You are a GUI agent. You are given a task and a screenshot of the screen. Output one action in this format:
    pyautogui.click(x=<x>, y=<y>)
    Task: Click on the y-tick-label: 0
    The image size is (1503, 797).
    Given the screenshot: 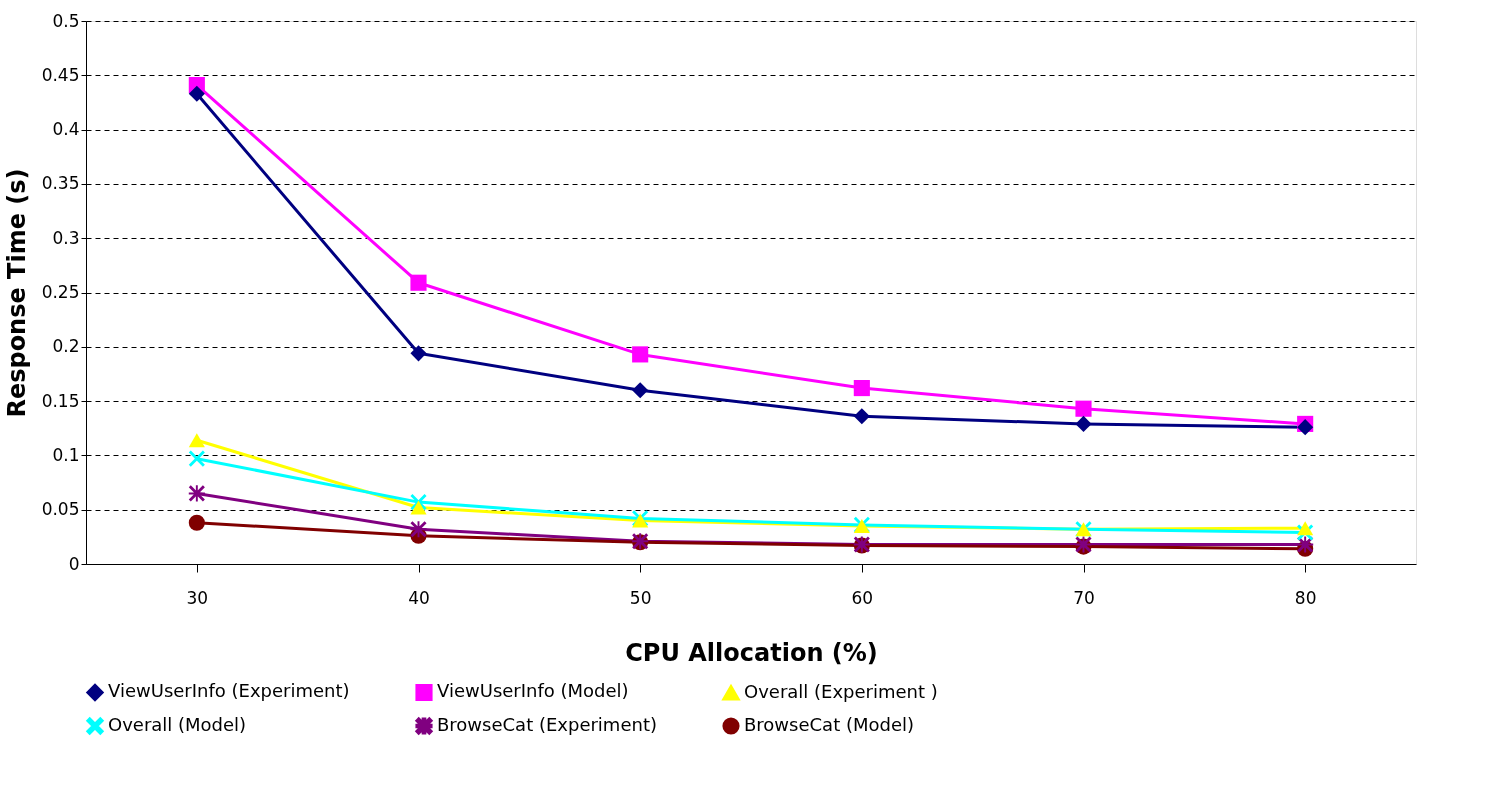 What is the action you would take?
    pyautogui.click(x=74, y=563)
    